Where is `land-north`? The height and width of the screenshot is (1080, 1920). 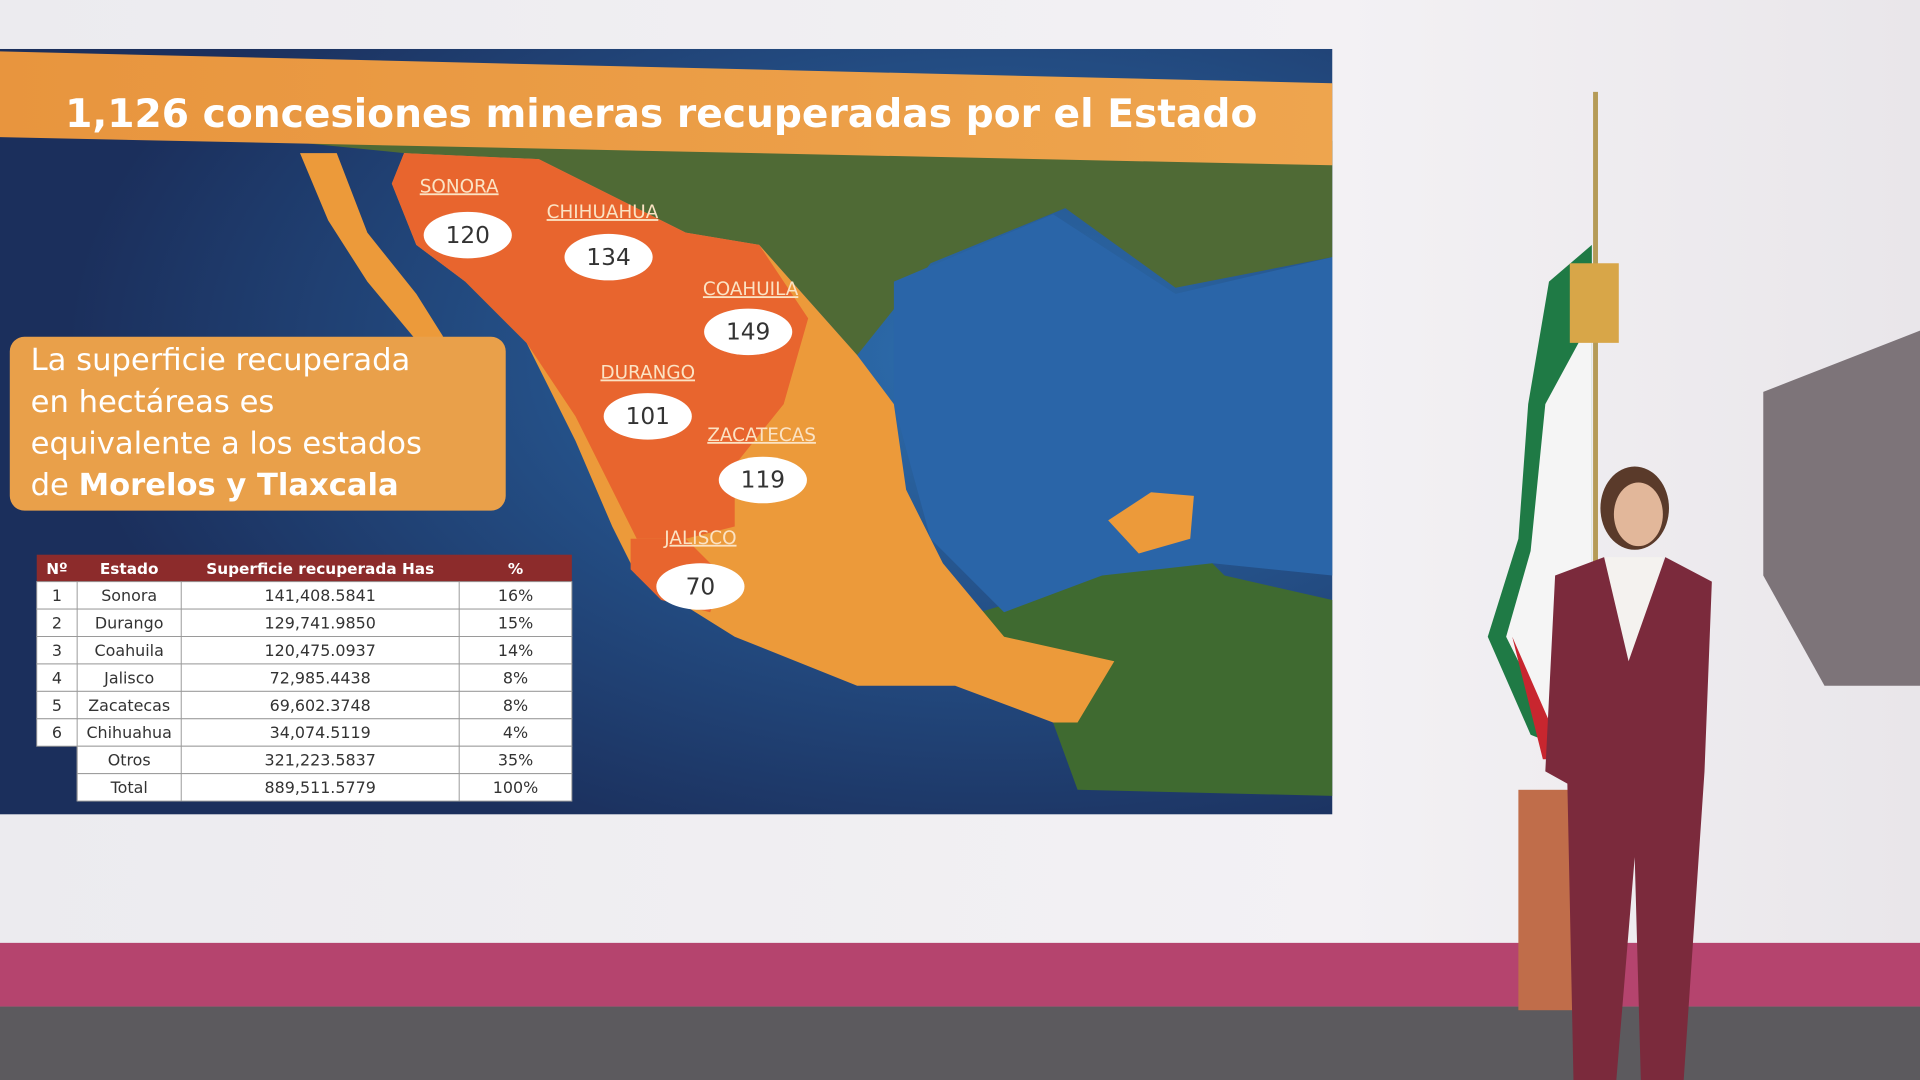 land-north is located at coordinates (807, 248).